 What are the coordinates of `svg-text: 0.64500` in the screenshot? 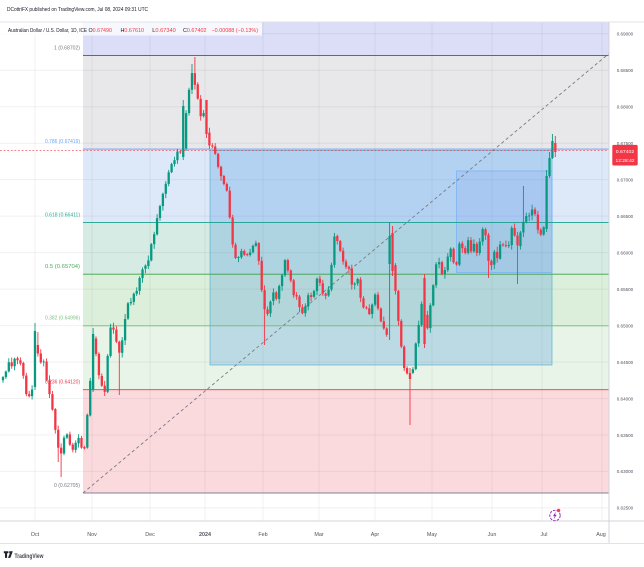 It's located at (625, 363).